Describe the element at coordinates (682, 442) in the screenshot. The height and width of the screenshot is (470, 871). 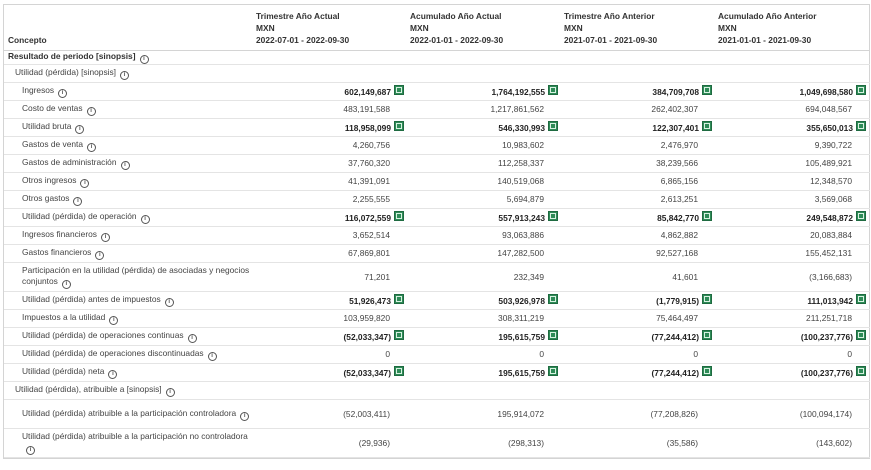
I see `value-text: (35,586)` at that location.